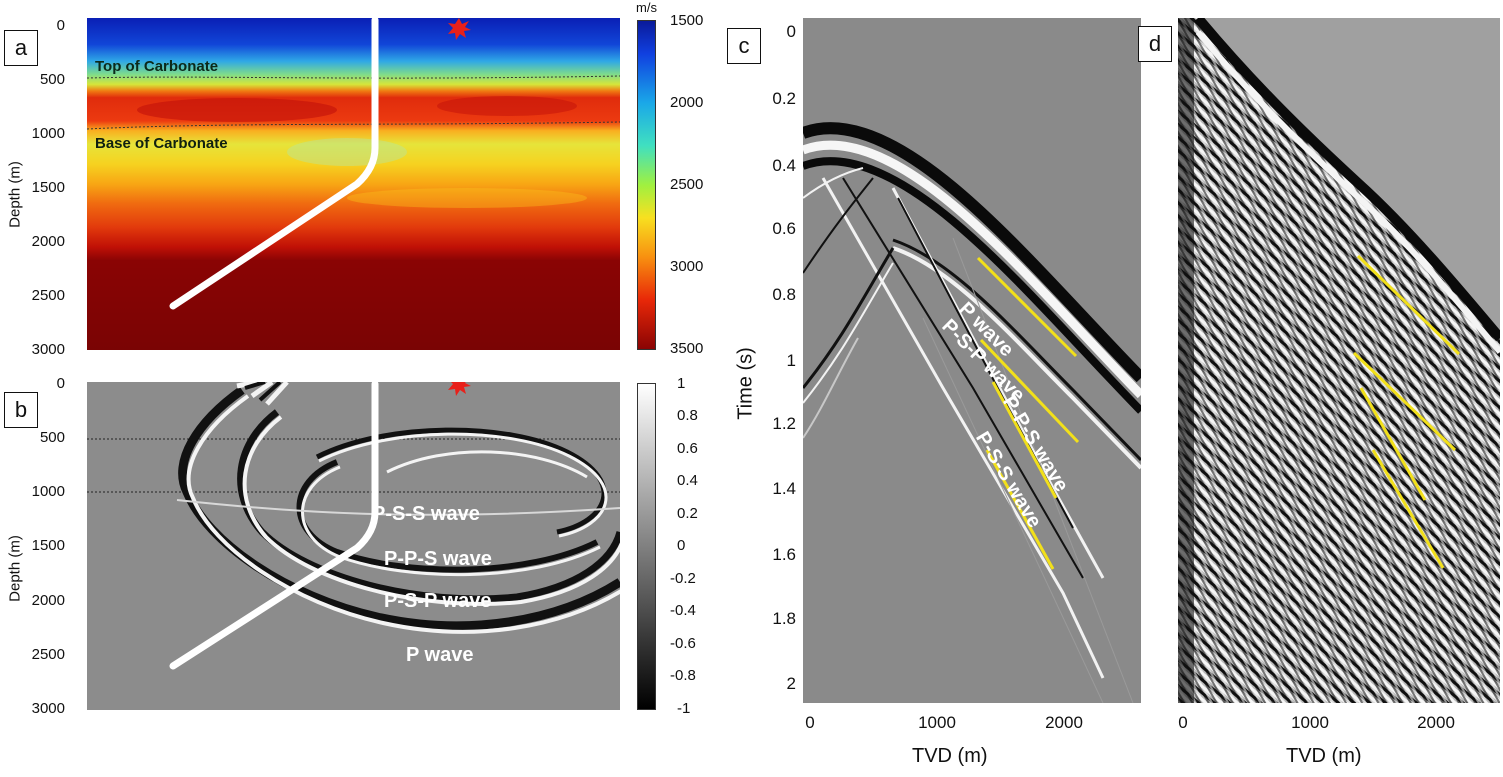  Describe the element at coordinates (646, 7) in the screenshot. I see `colorbar-a-unit: m/s` at that location.